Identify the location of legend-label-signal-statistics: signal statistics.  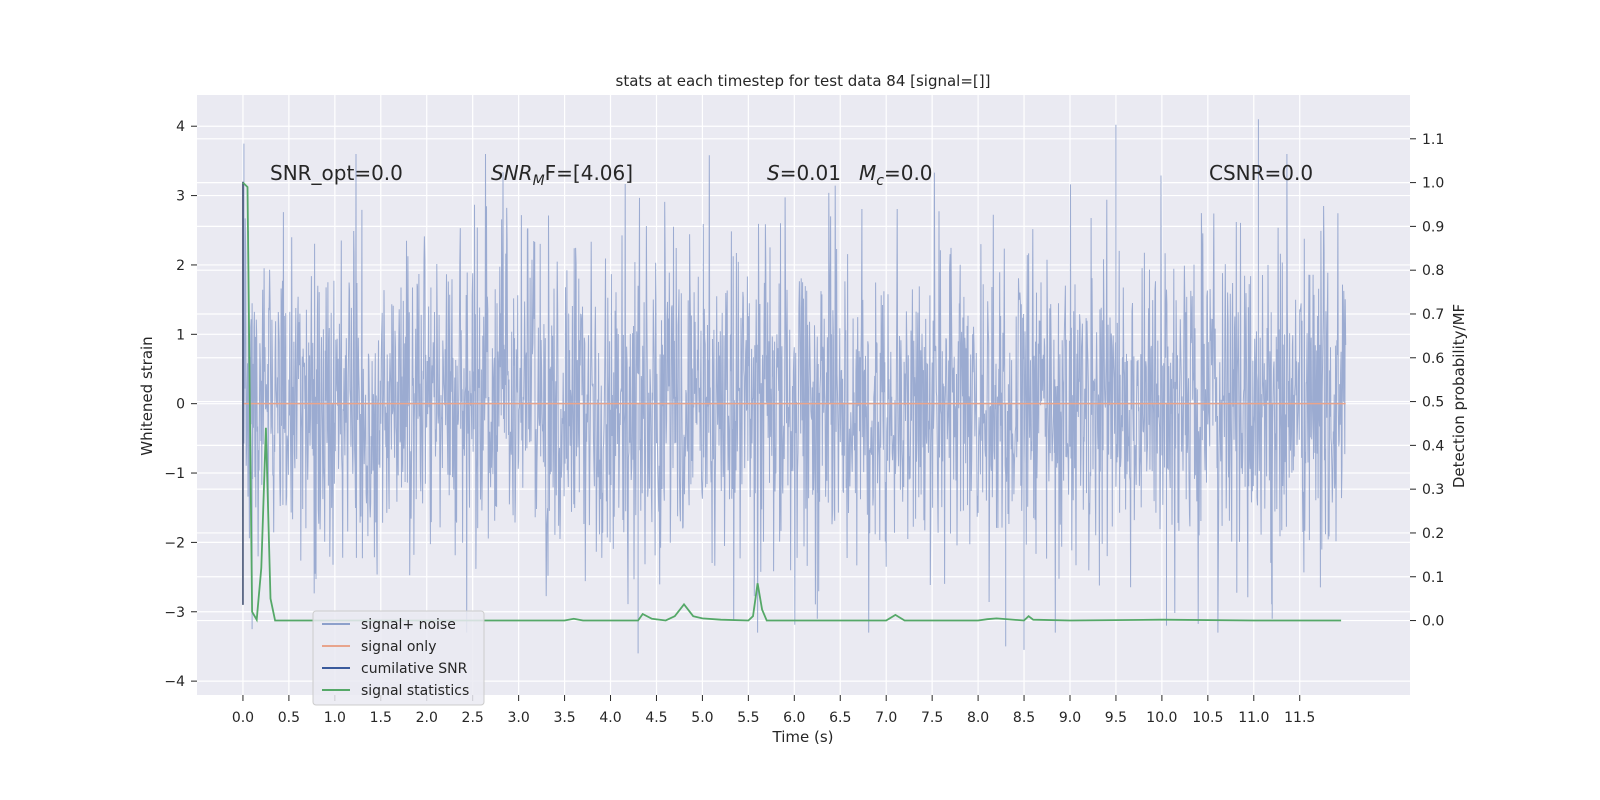
(415, 691).